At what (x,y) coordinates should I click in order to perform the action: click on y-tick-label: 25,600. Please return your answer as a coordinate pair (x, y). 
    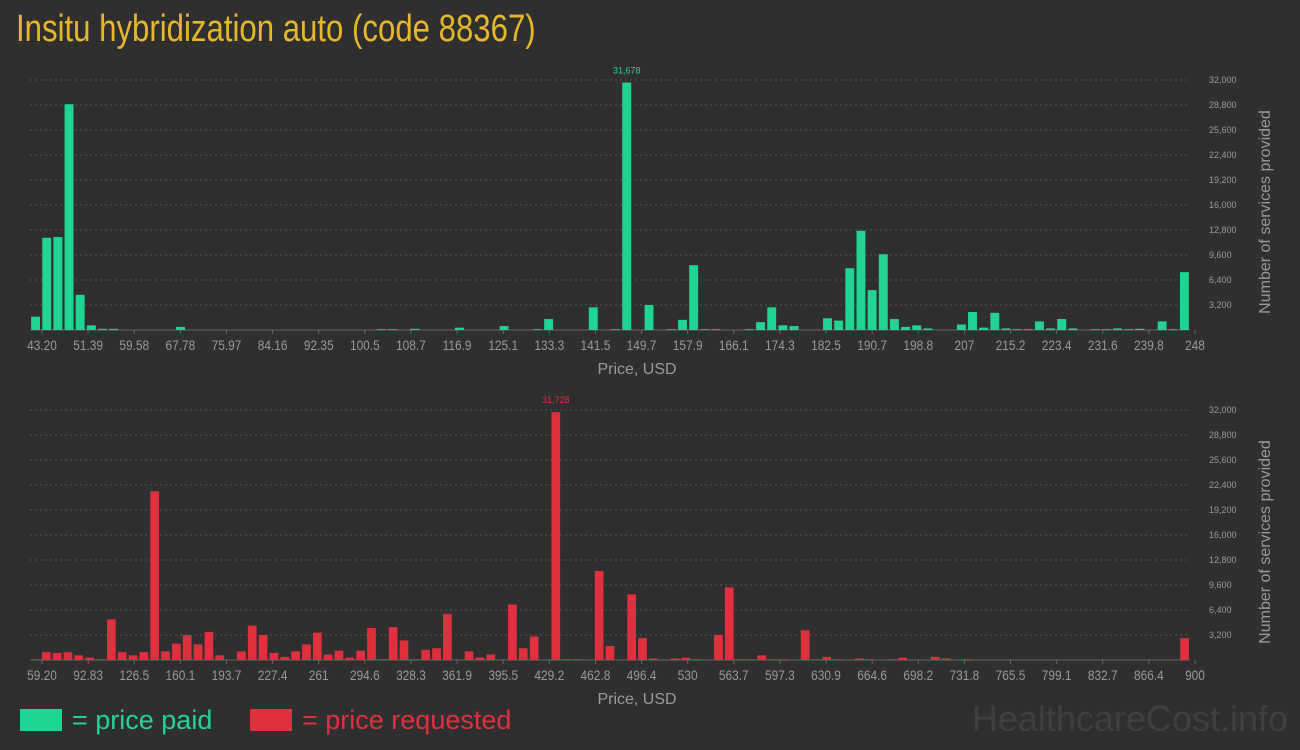
    Looking at the image, I should click on (1223, 130).